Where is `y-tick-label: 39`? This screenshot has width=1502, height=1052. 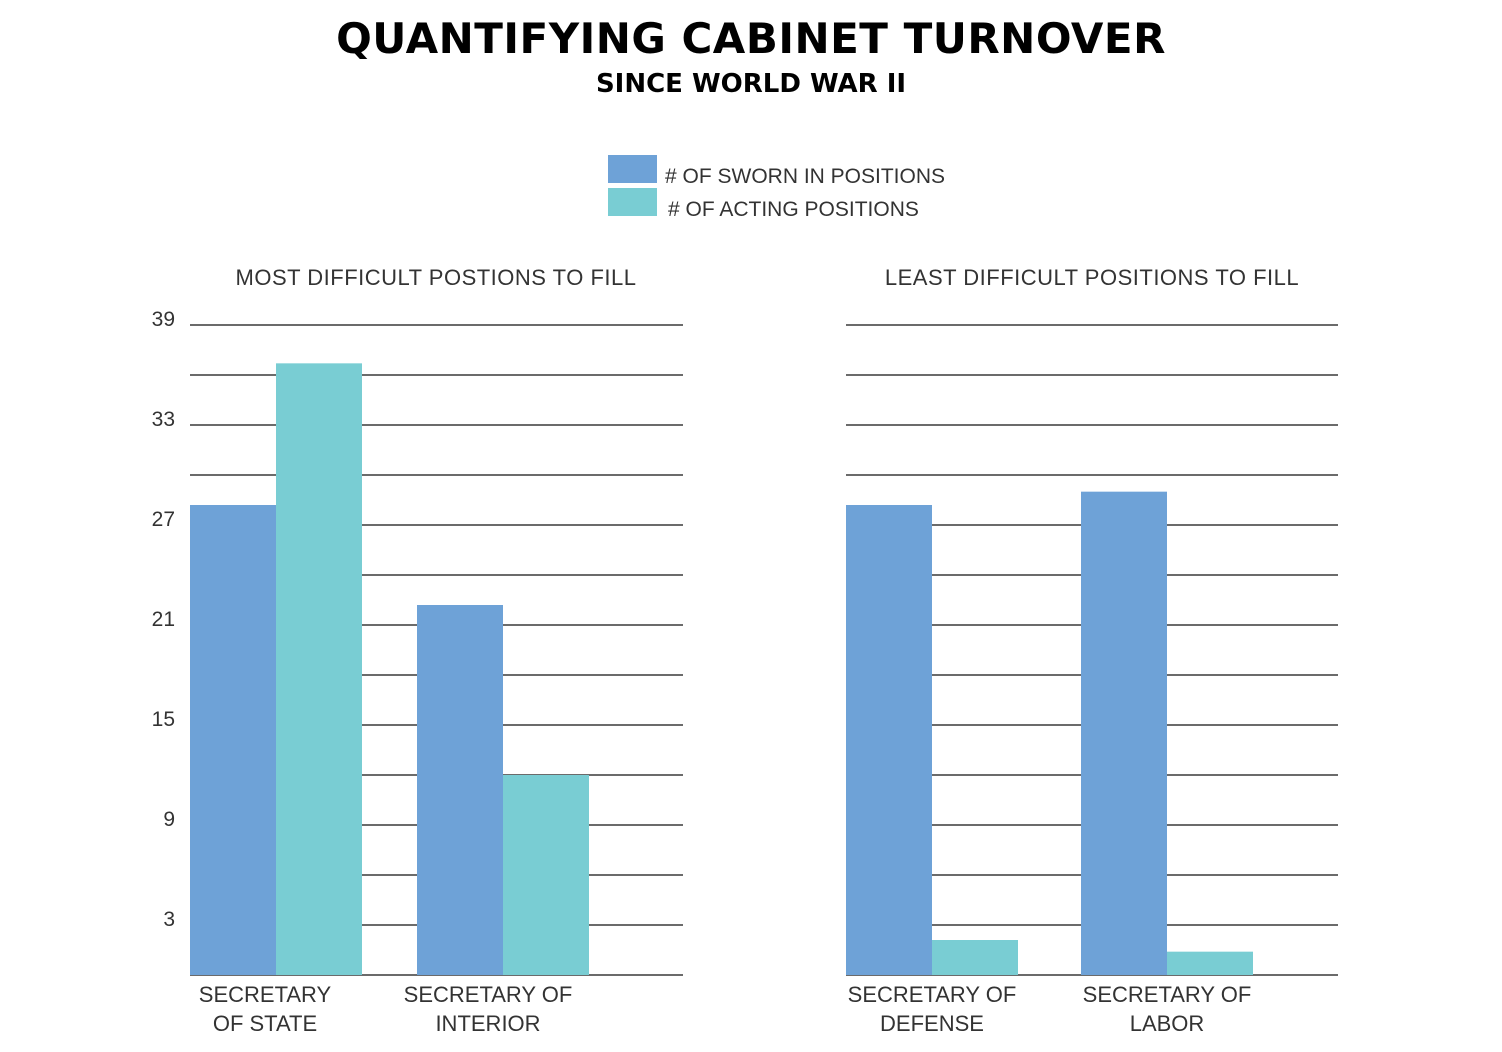 y-tick-label: 39 is located at coordinates (163, 319).